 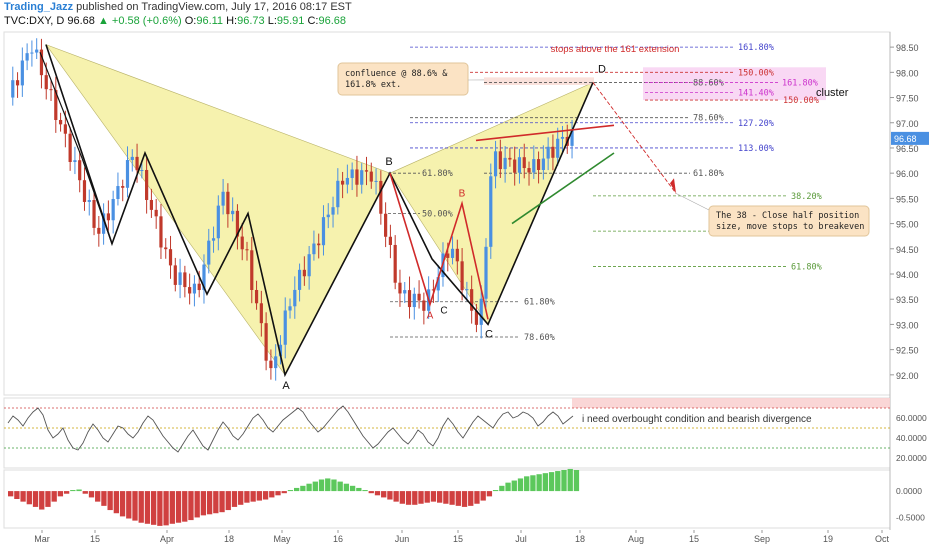 What do you see at coordinates (694, 539) in the screenshot?
I see `x-tick-label: 15` at bounding box center [694, 539].